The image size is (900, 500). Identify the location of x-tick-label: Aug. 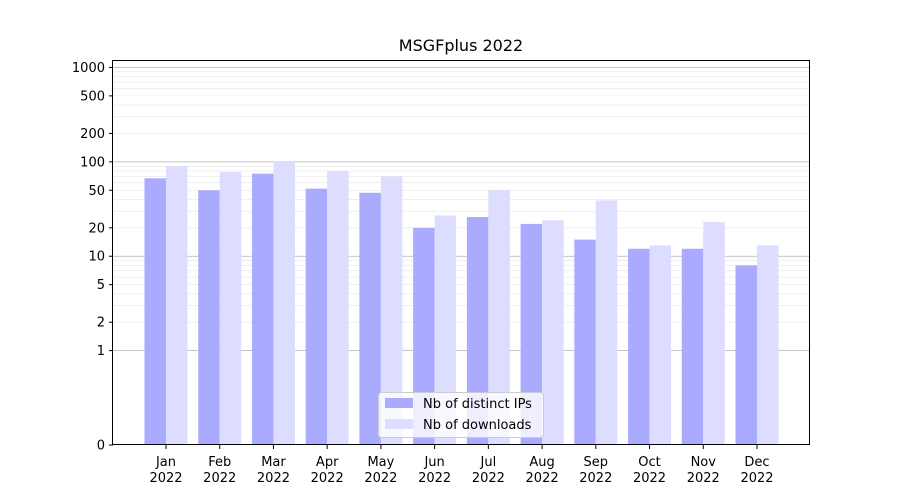
(541, 462).